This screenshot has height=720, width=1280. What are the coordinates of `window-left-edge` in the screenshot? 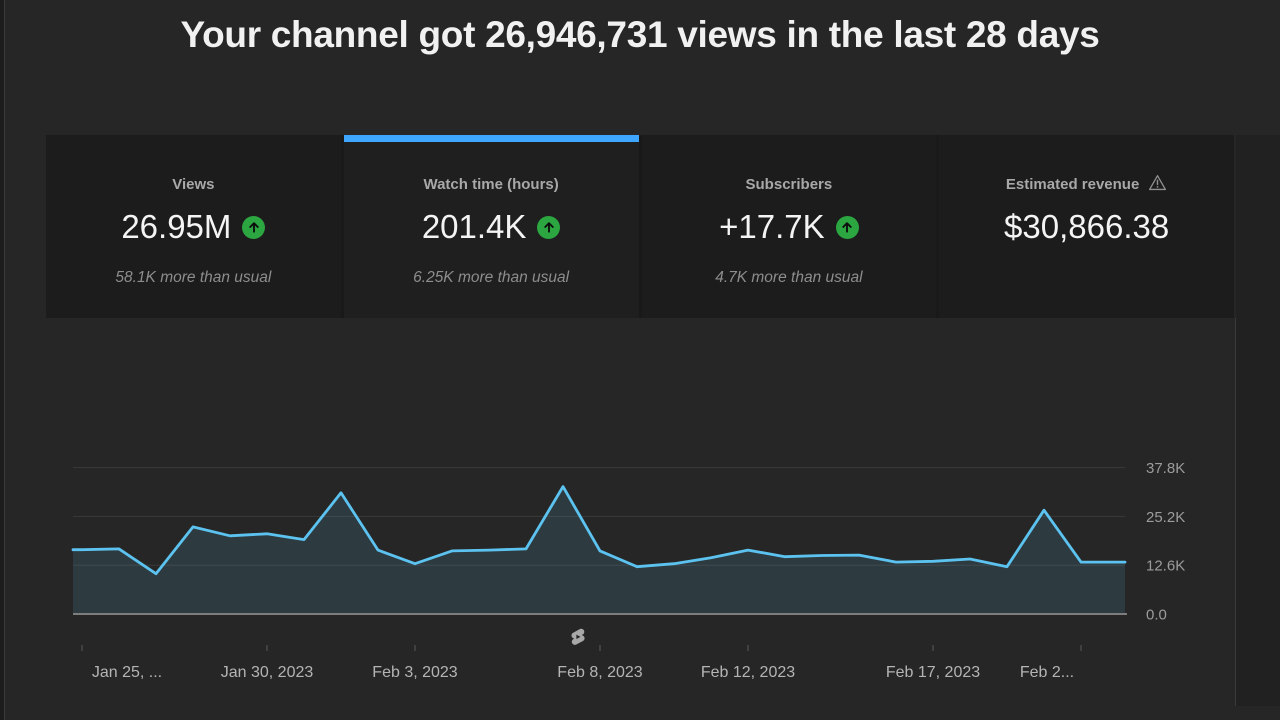 It's located at (2, 360).